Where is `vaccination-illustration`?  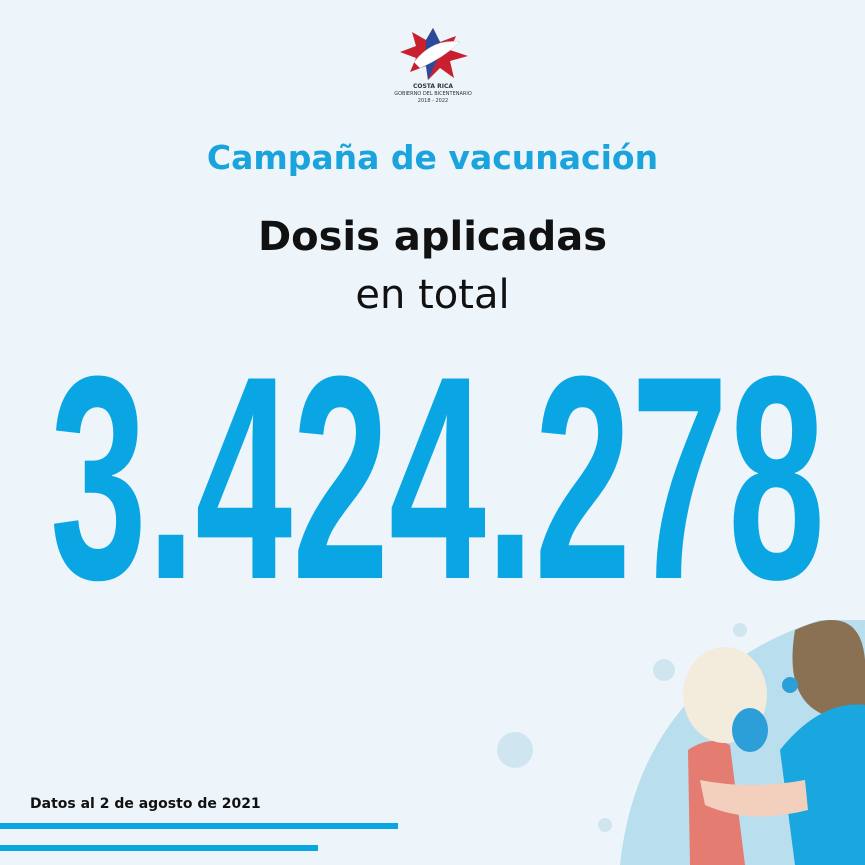 vaccination-illustration is located at coordinates (731, 742).